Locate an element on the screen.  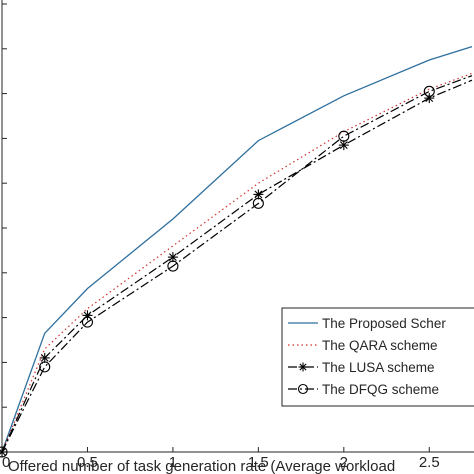
x-tick-label: 0 is located at coordinates (6, 462).